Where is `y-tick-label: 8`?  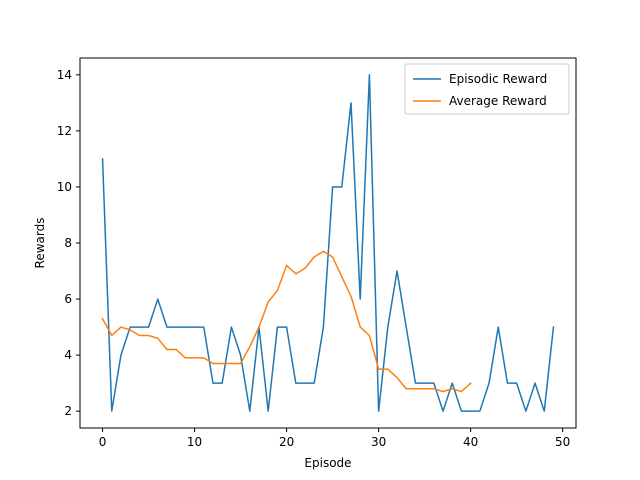
y-tick-label: 8 is located at coordinates (68, 243).